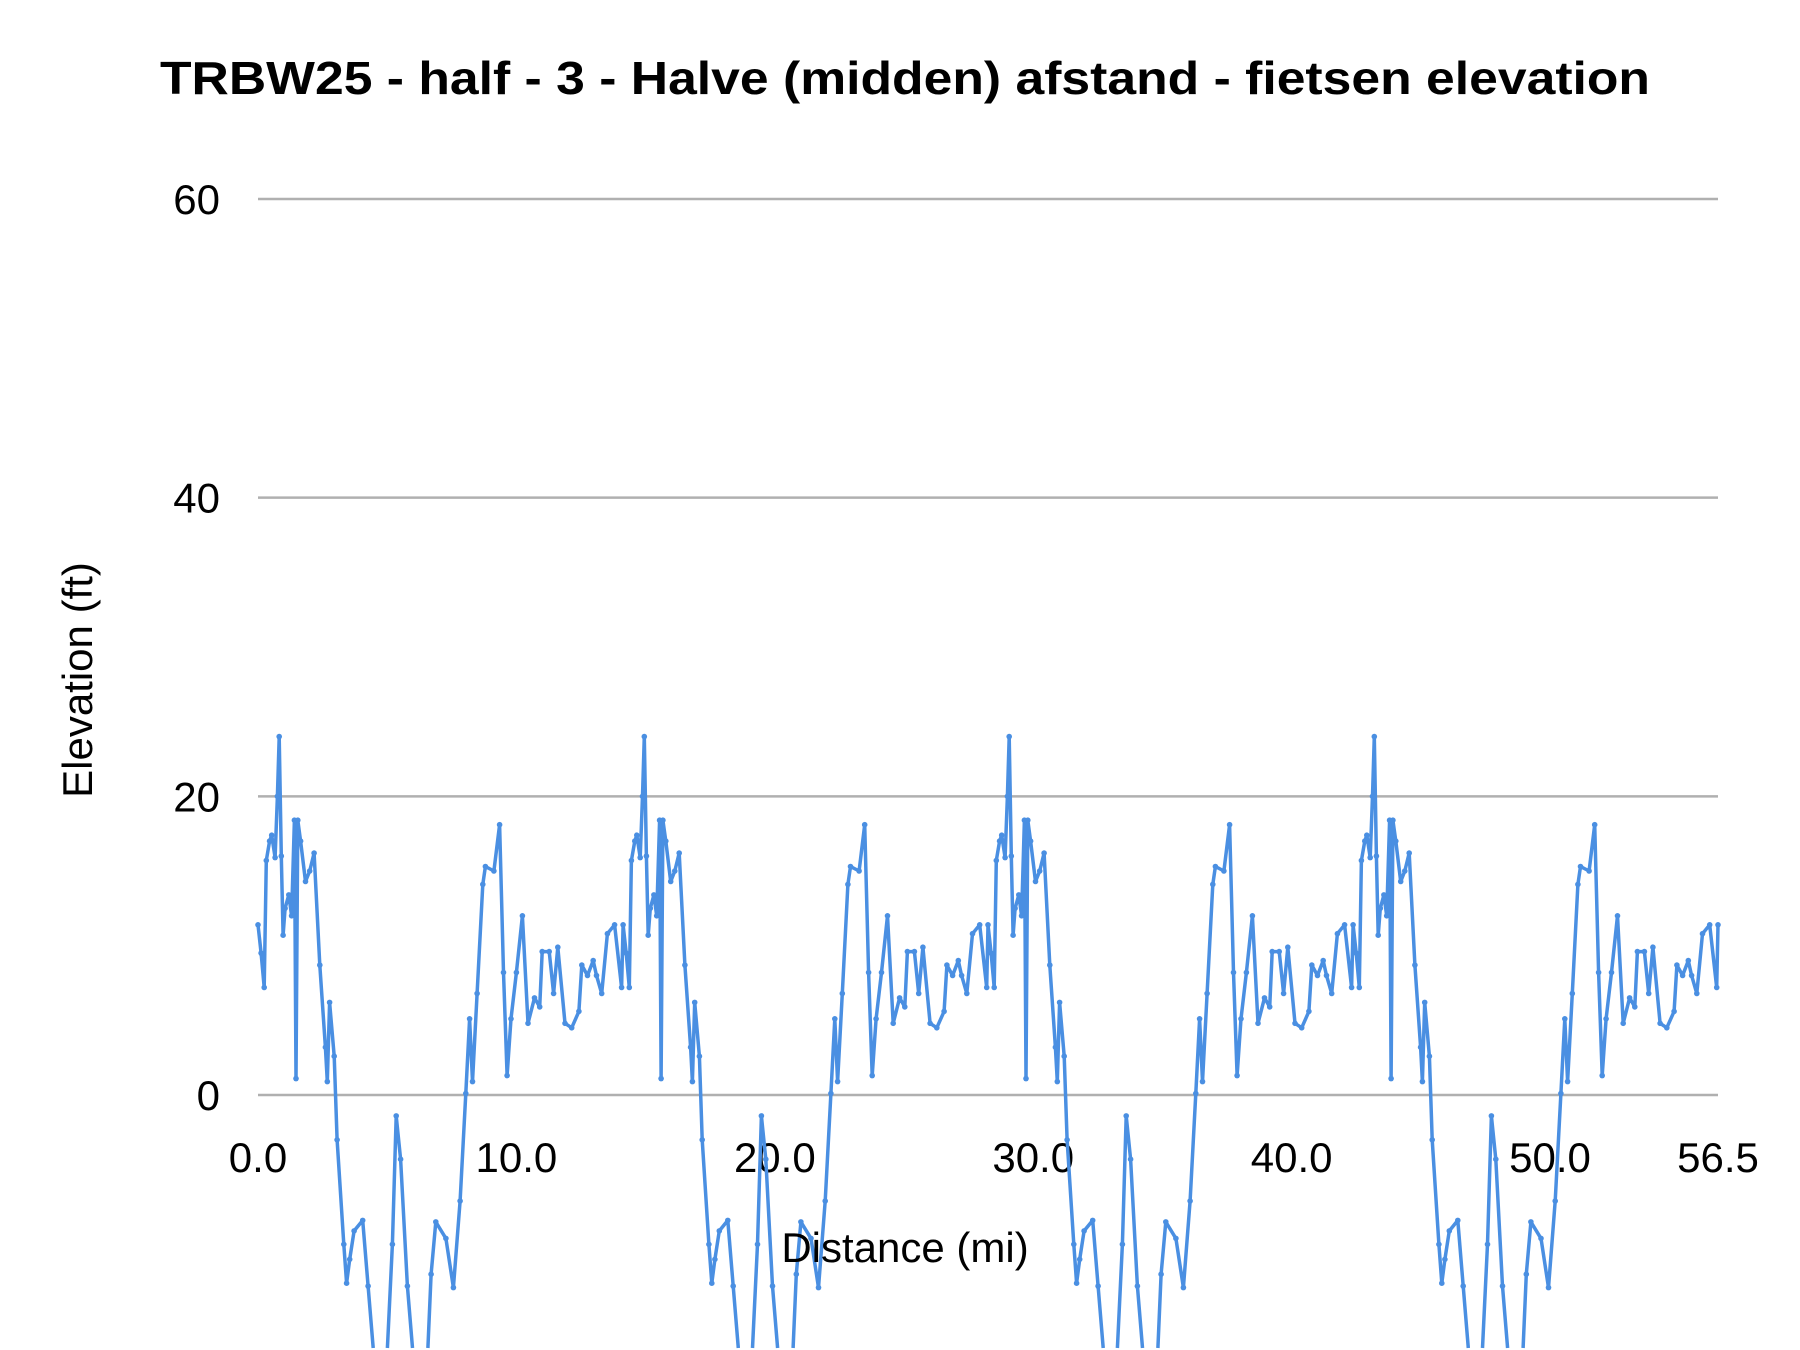  I want to click on x-tick-label: 20.0, so click(775, 1157).